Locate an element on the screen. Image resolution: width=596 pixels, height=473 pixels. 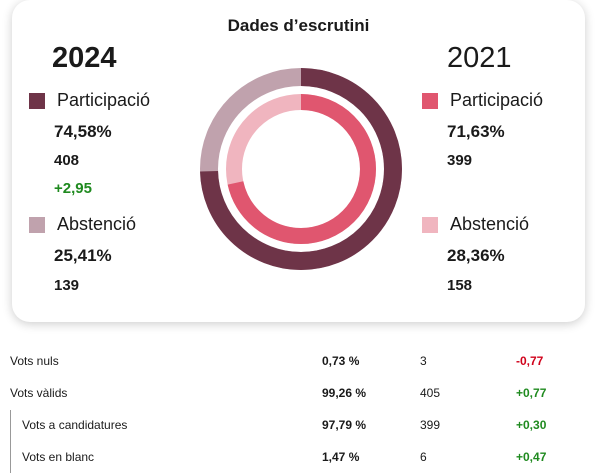
table-row: Vots vàlids 99,26 % 405 +0,77 is located at coordinates (298, 393).